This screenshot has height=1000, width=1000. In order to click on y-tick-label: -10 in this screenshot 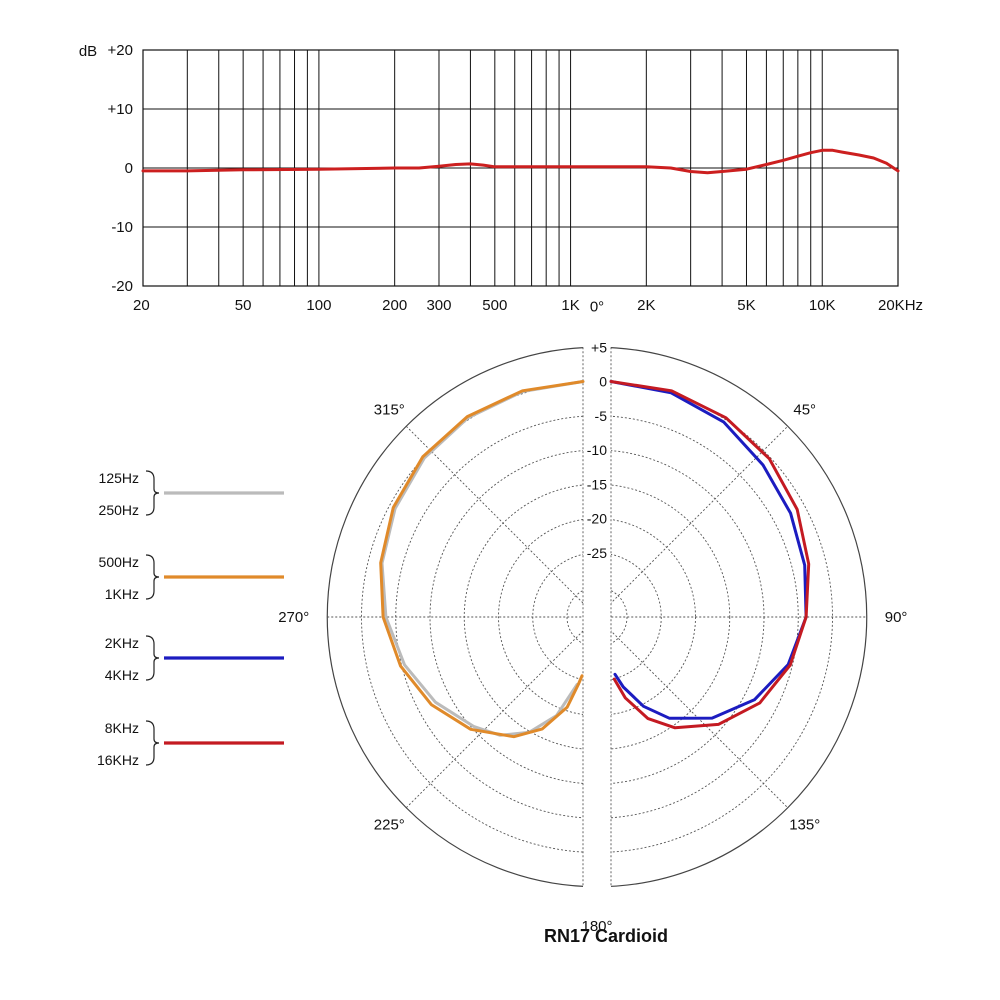, I will do `click(122, 227)`.